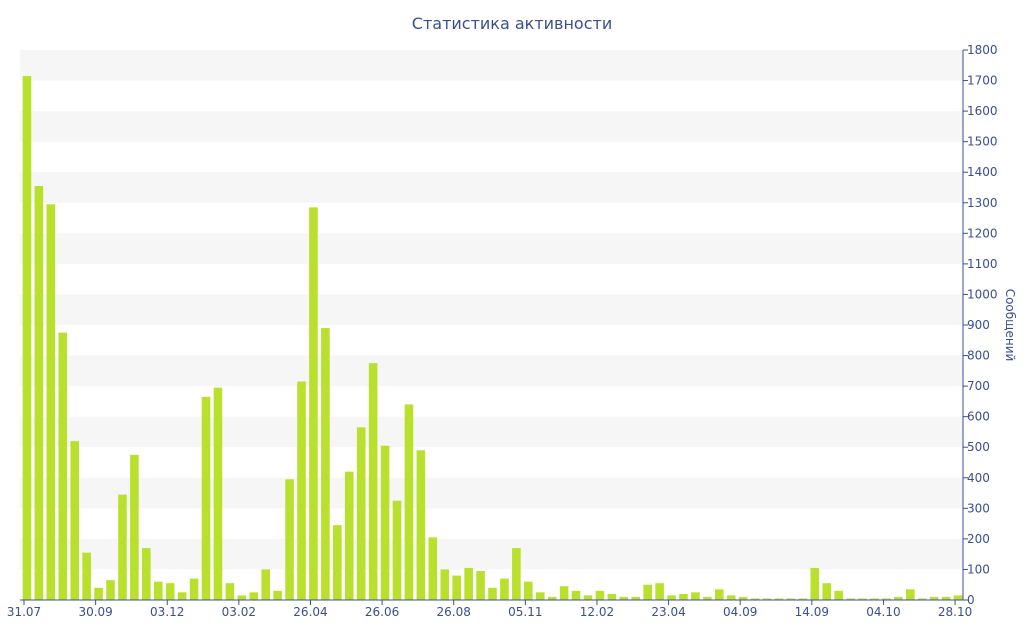 This screenshot has width=1024, height=640. I want to click on chart-title: Статистика активности, so click(512, 23).